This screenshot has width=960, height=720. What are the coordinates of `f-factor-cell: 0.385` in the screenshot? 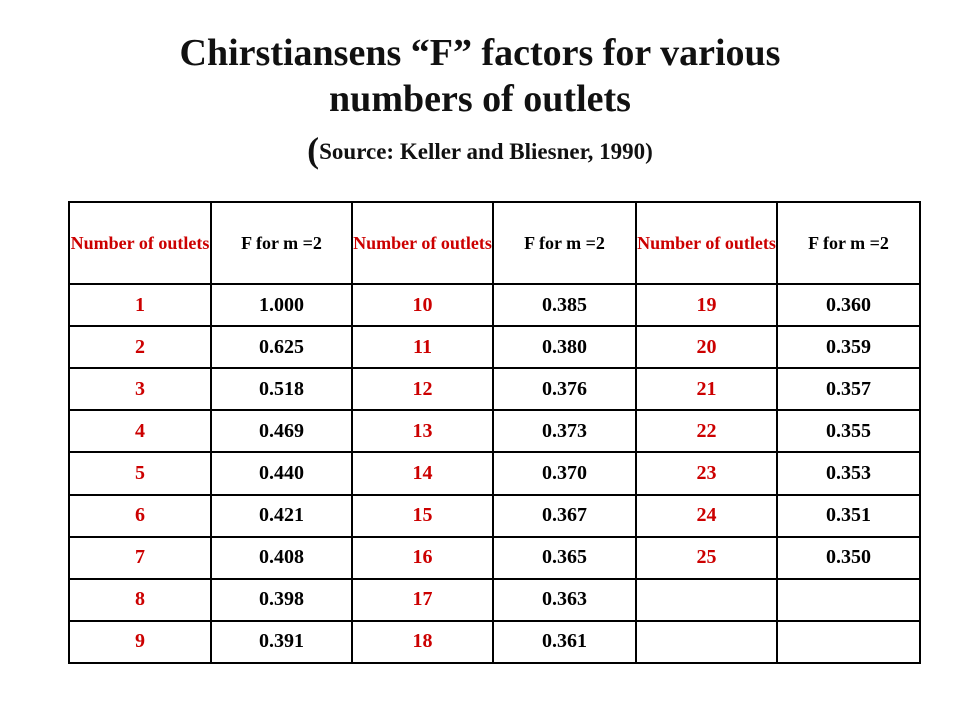 It's located at (564, 305).